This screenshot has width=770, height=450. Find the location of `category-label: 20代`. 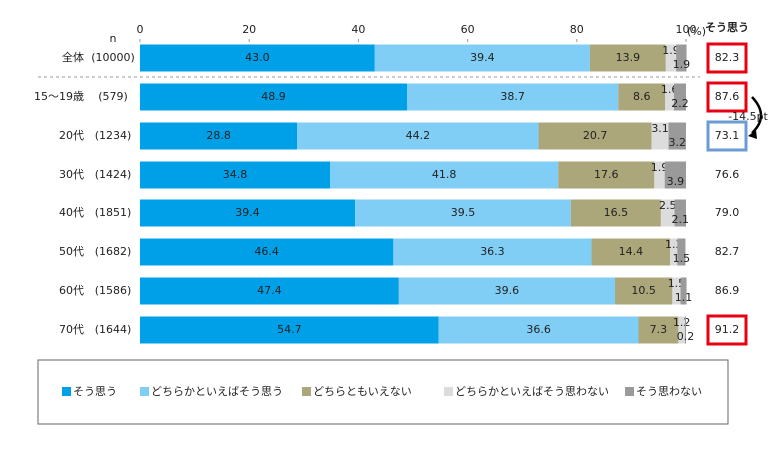

category-label: 20代 is located at coordinates (71, 135).